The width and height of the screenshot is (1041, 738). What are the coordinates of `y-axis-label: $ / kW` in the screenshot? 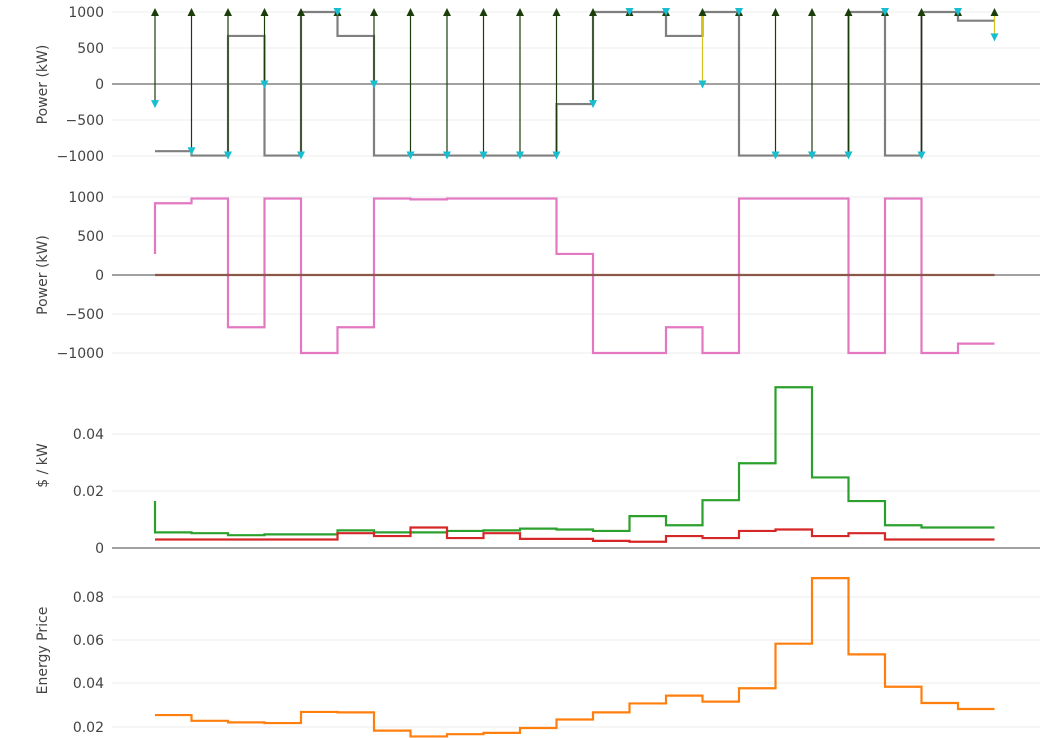 It's located at (43, 465).